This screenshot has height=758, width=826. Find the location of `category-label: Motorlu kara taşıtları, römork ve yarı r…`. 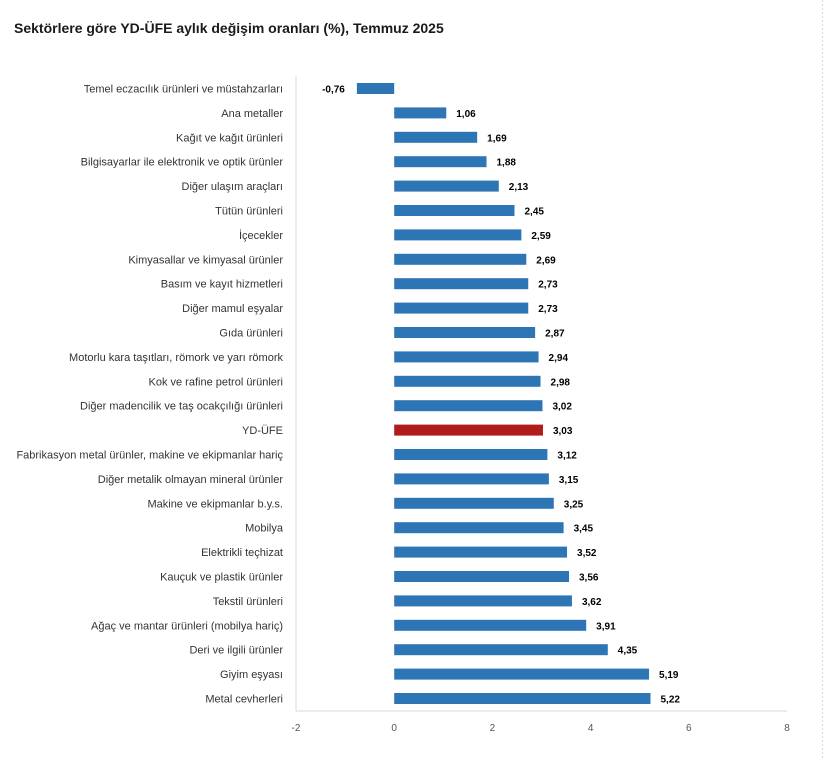

category-label: Motorlu kara taşıtları, römork ve yarı r… is located at coordinates (176, 358).